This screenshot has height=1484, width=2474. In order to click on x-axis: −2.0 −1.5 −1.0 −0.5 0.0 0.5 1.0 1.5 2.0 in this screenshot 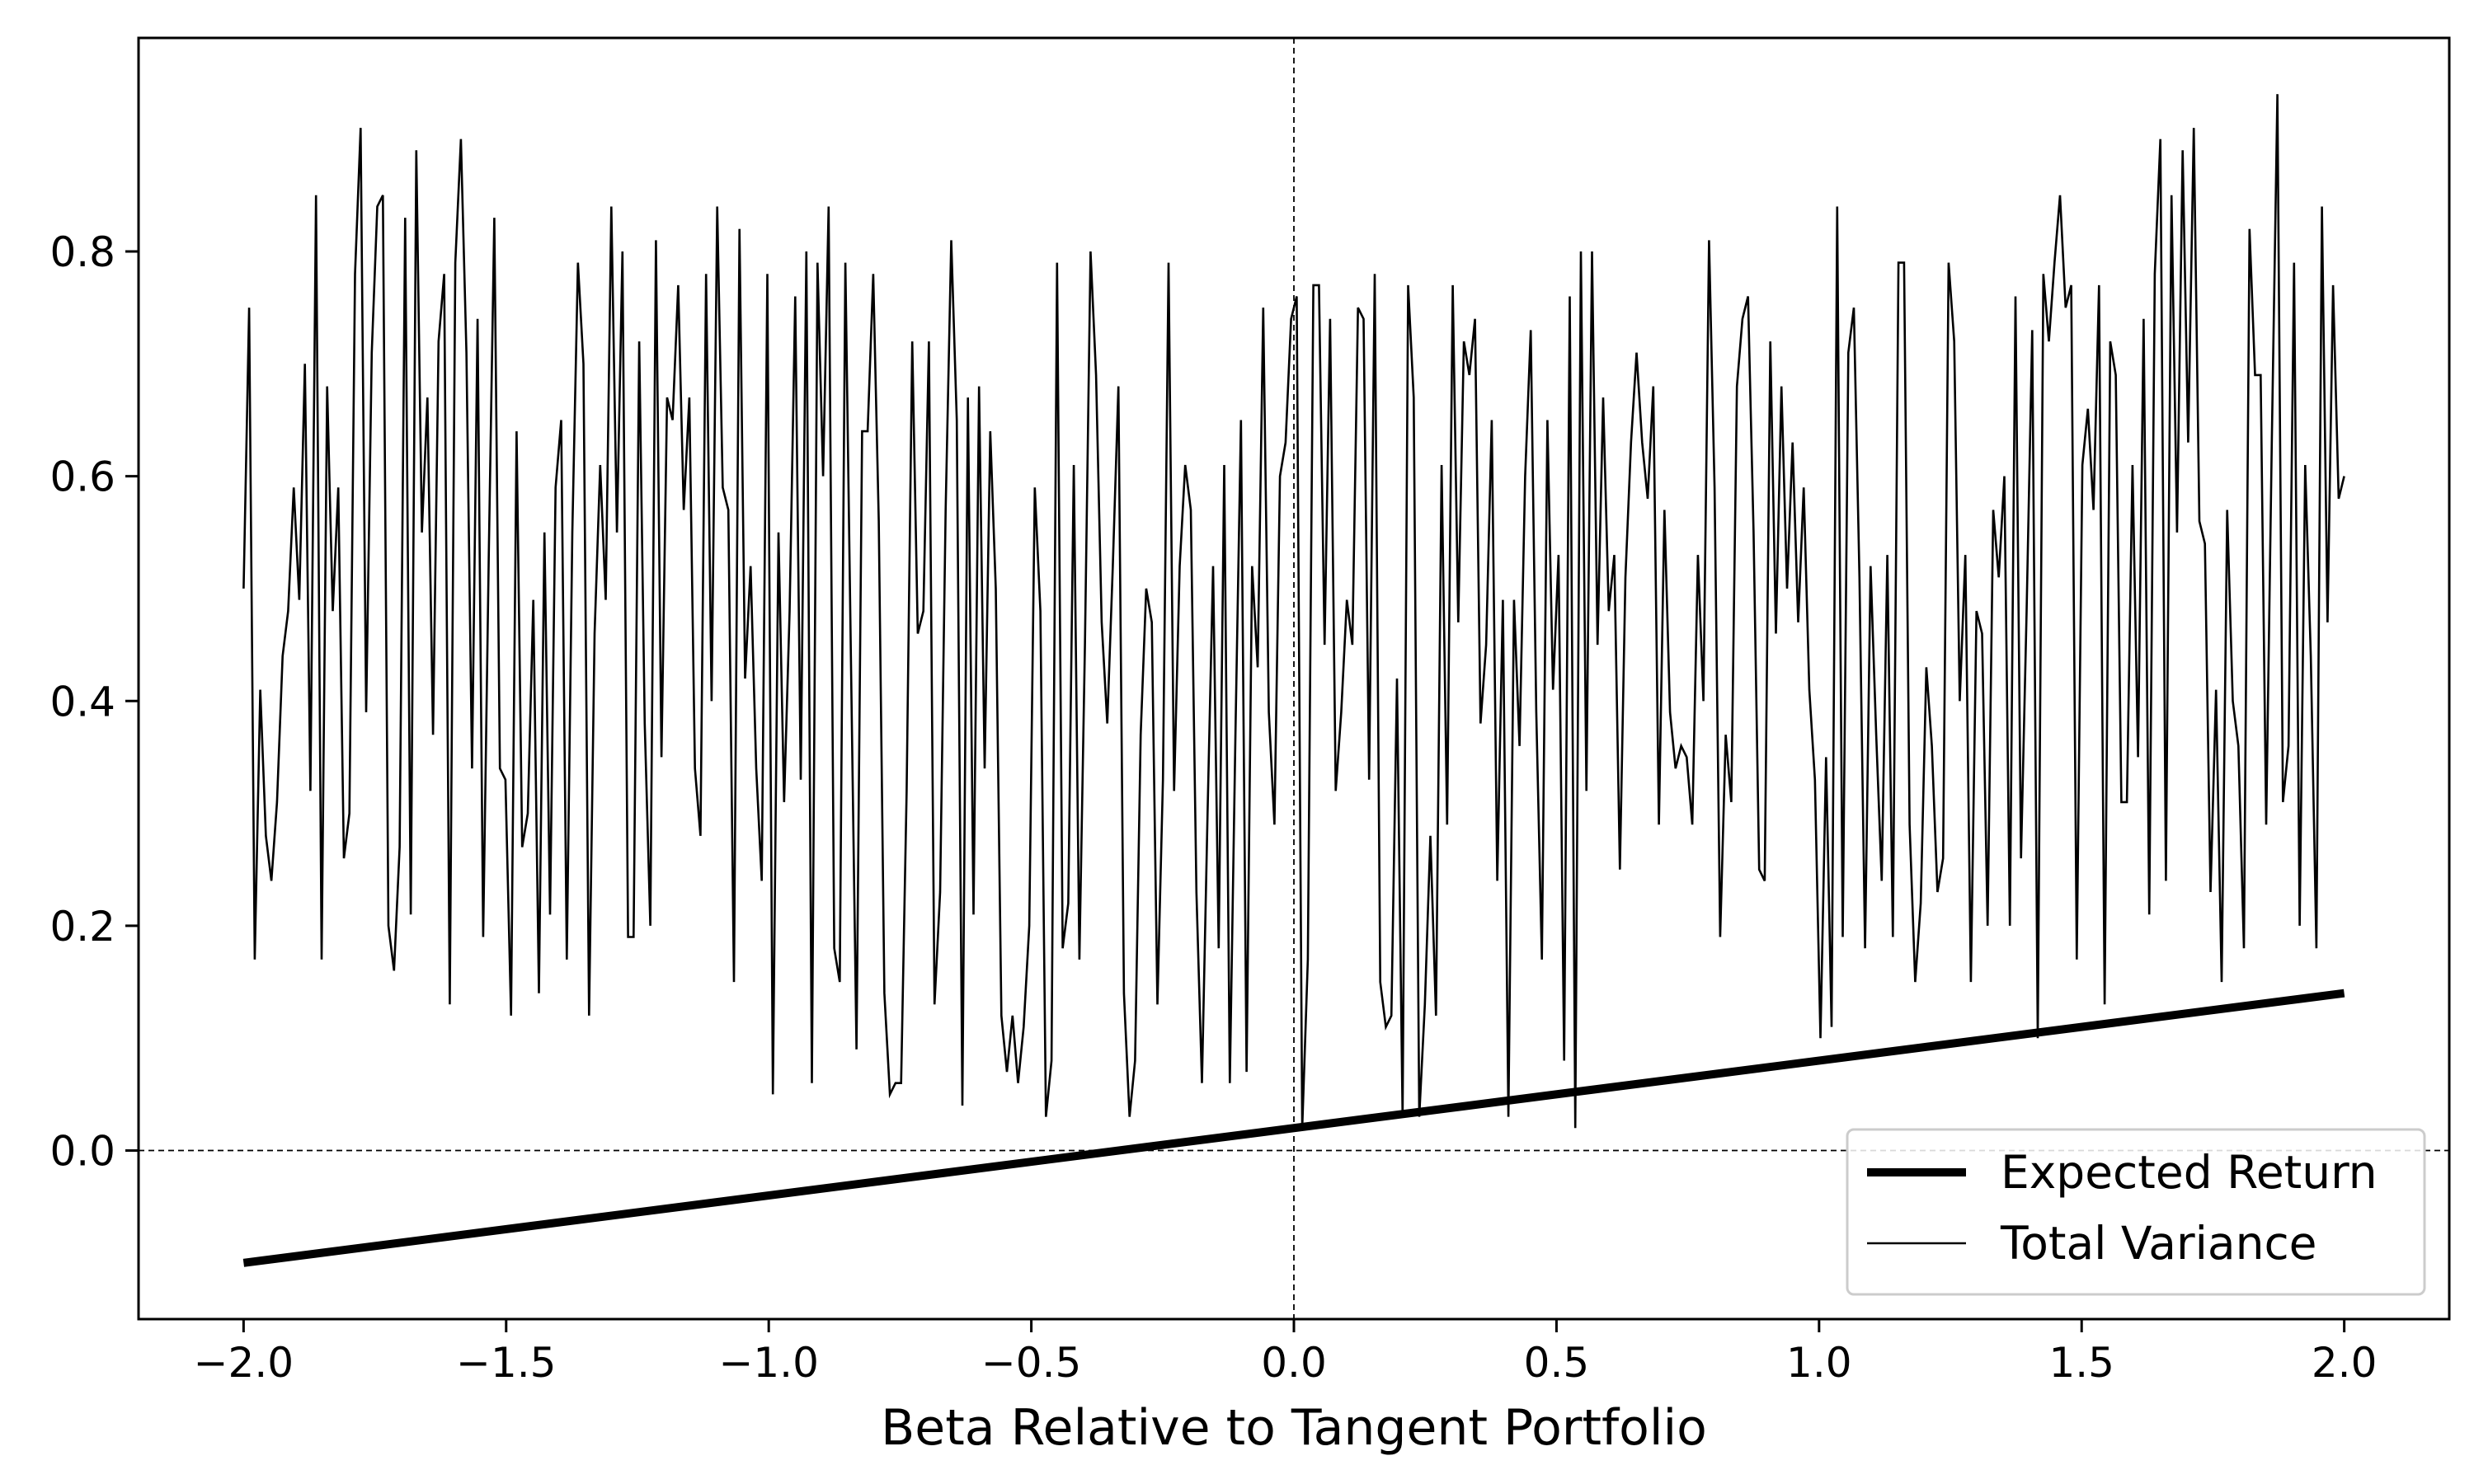, I will do `click(1286, 1353)`.